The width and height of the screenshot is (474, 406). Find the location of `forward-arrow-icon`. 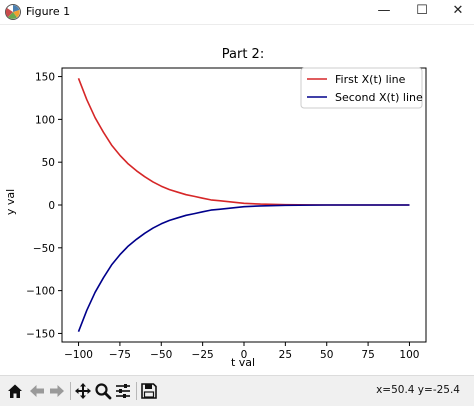

forward-arrow-icon is located at coordinates (57, 391).